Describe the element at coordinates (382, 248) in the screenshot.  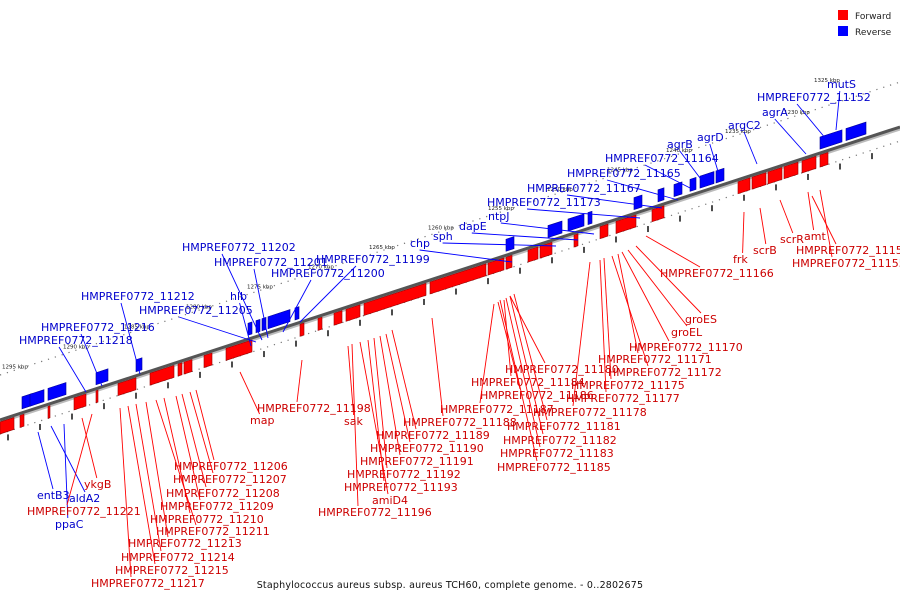
I see `scale-tick-label: 1265 kbp` at that location.